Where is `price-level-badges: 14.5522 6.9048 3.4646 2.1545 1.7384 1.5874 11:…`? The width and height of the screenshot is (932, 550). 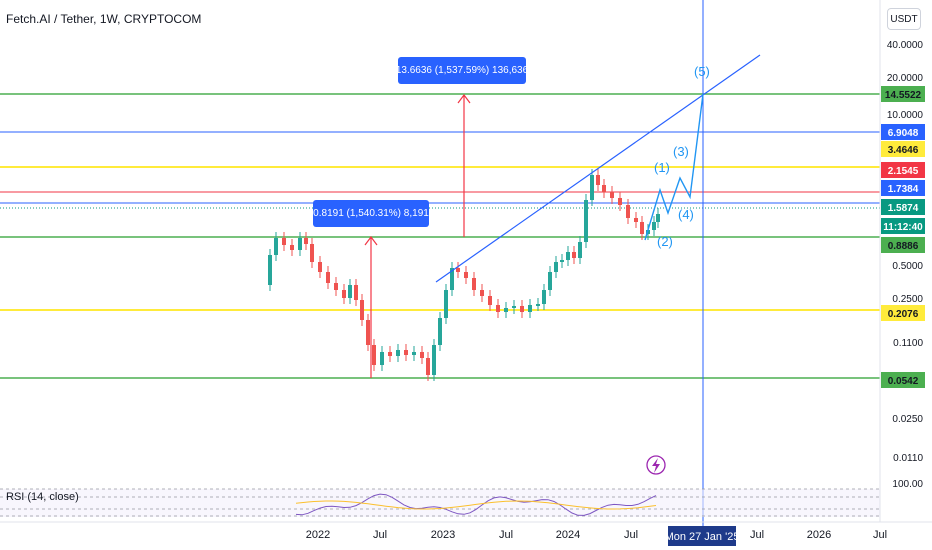 price-level-badges: 14.5522 6.9048 3.4646 2.1545 1.7384 1.5874 11:… is located at coordinates (903, 237).